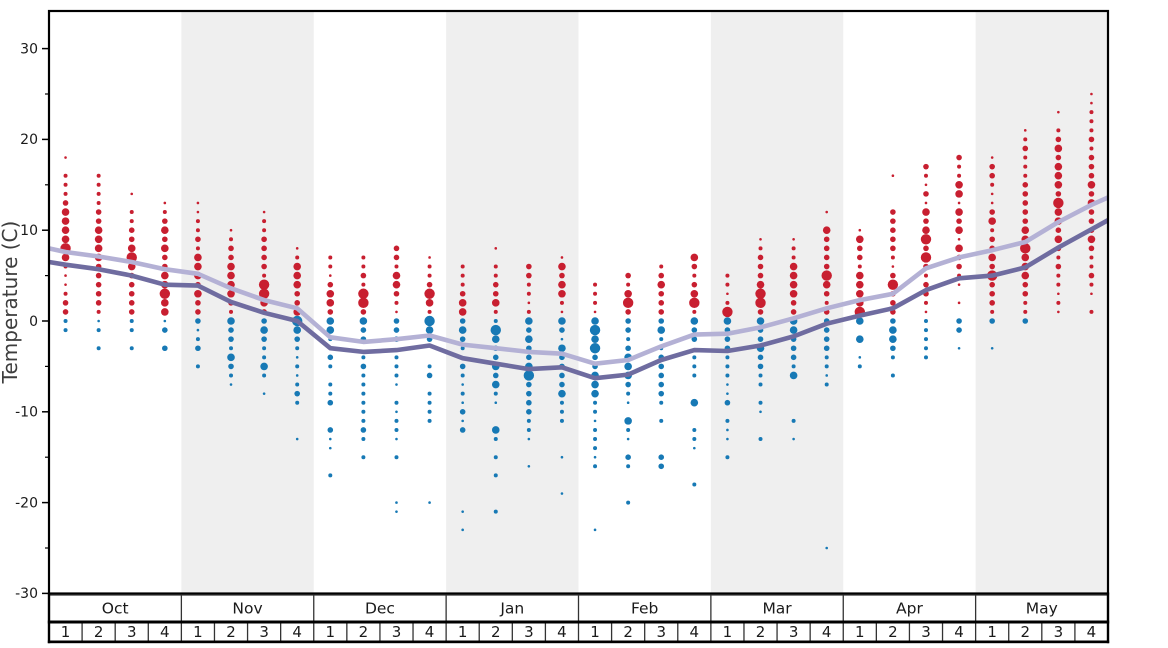  I want to click on week-number-label: 3, so click(1059, 632).